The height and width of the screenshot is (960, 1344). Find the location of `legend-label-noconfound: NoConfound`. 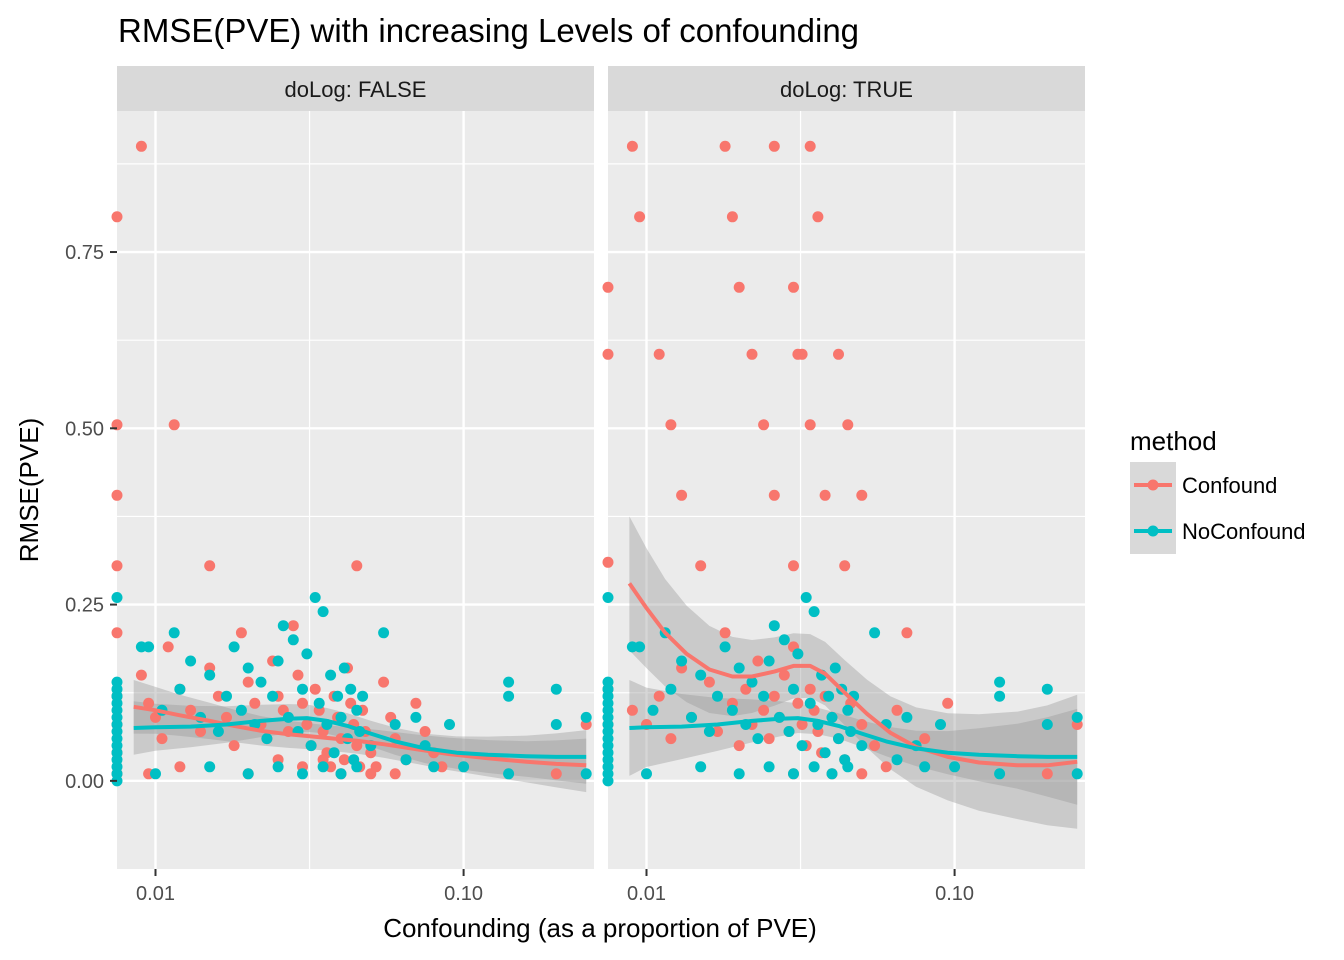

legend-label-noconfound: NoConfound is located at coordinates (1244, 531).